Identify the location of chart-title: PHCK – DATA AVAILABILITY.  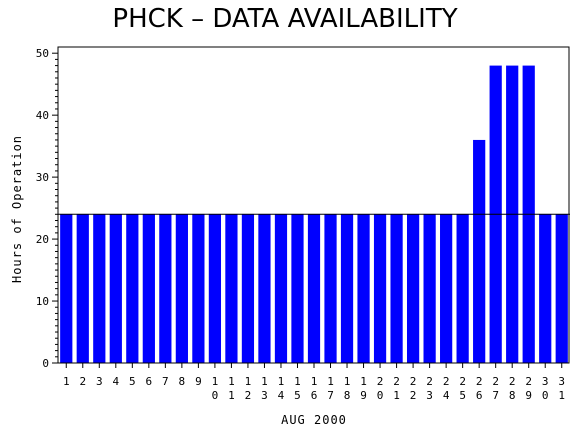
(285, 19).